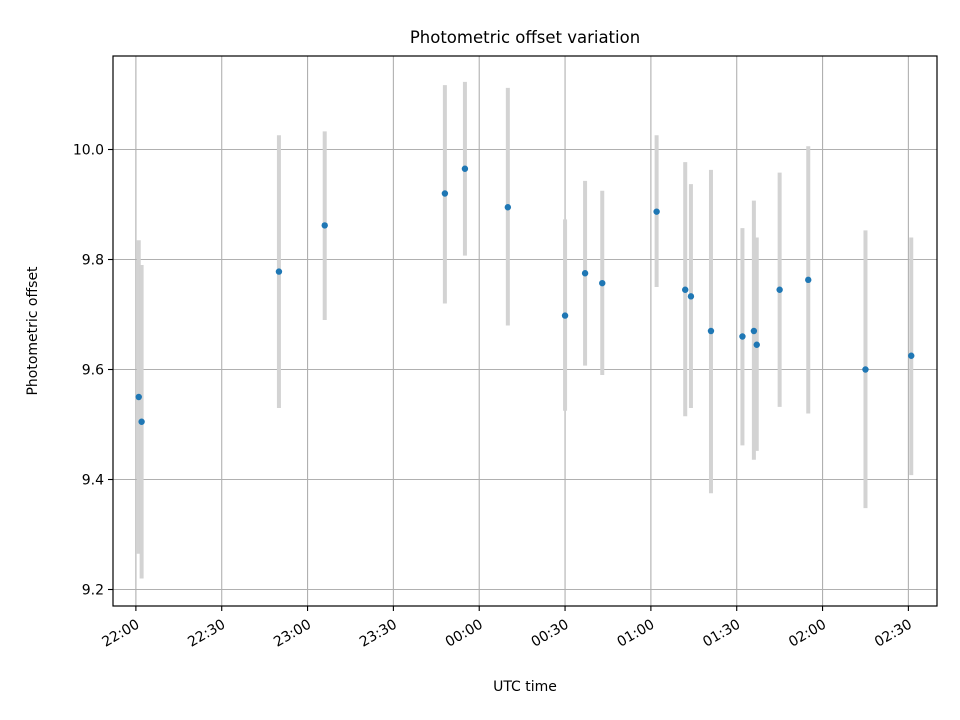 The height and width of the screenshot is (720, 960). I want to click on y-tick-label: 10.0, so click(88, 151).